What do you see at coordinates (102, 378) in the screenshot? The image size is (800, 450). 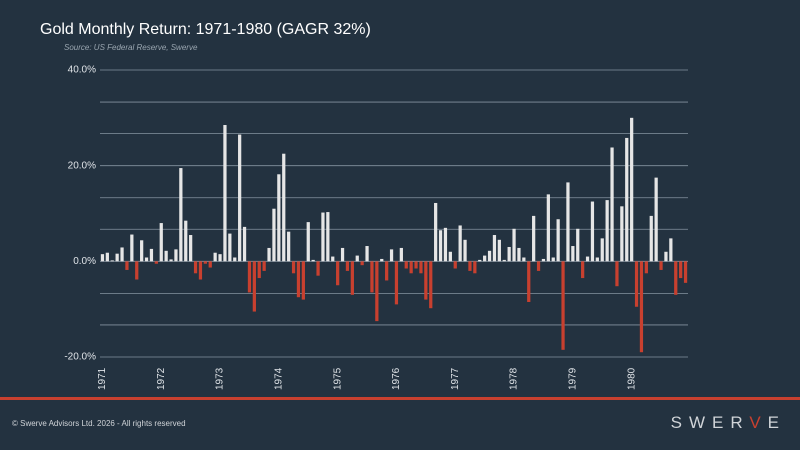 I see `x-tick-label: 1971` at bounding box center [102, 378].